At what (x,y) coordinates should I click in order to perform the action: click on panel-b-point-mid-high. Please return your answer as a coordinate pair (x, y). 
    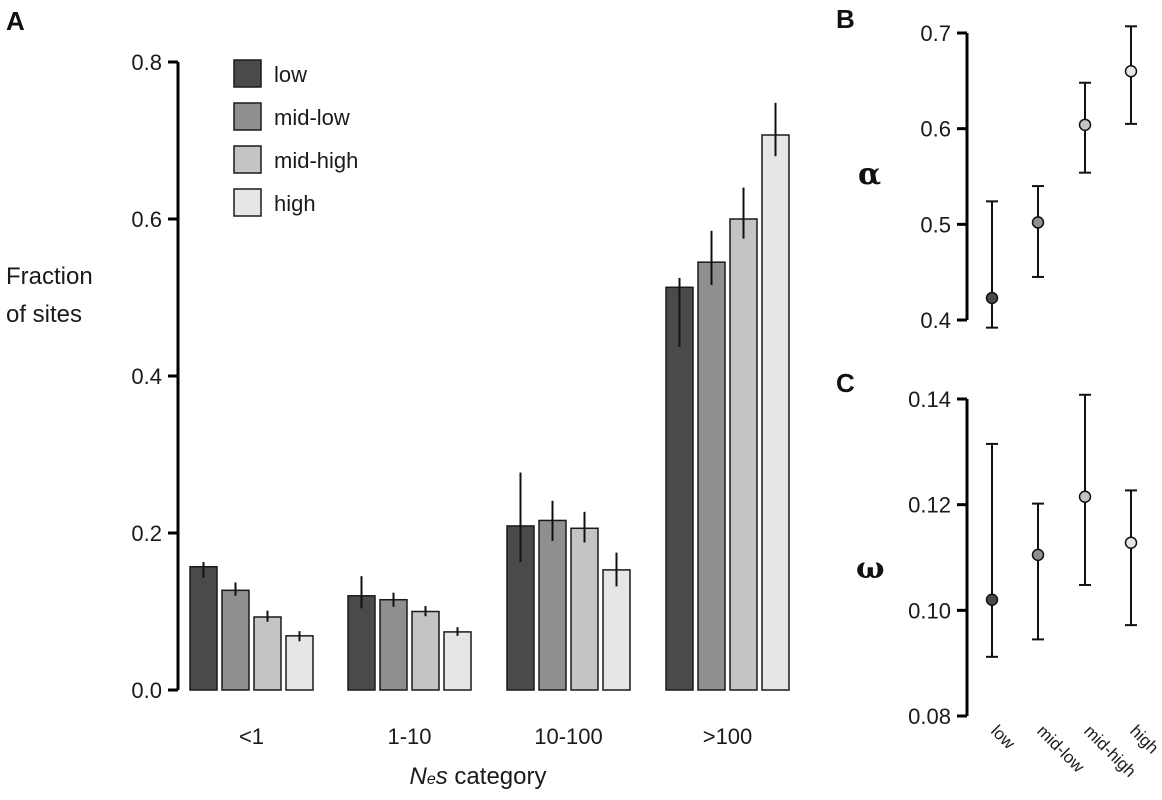
    Looking at the image, I should click on (1085, 125).